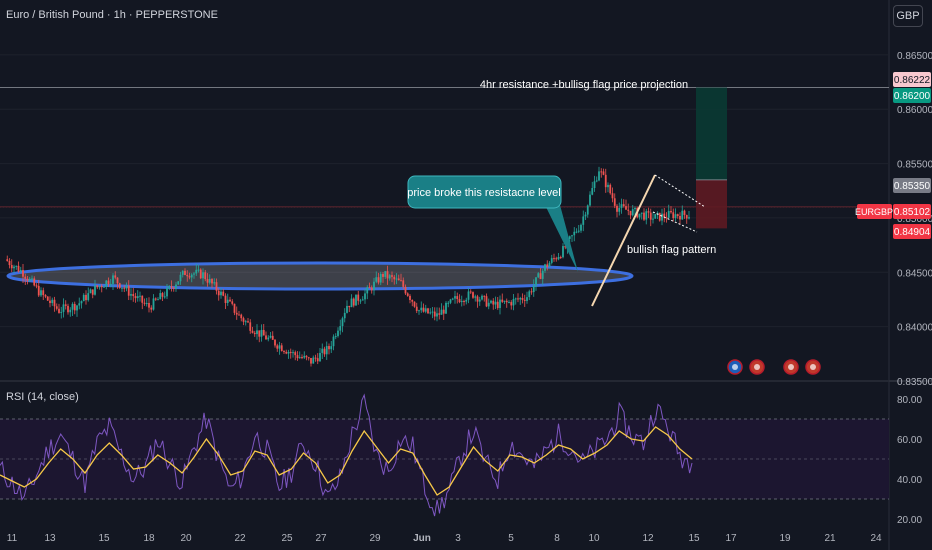  I want to click on flag-upper-line, so click(680, 191).